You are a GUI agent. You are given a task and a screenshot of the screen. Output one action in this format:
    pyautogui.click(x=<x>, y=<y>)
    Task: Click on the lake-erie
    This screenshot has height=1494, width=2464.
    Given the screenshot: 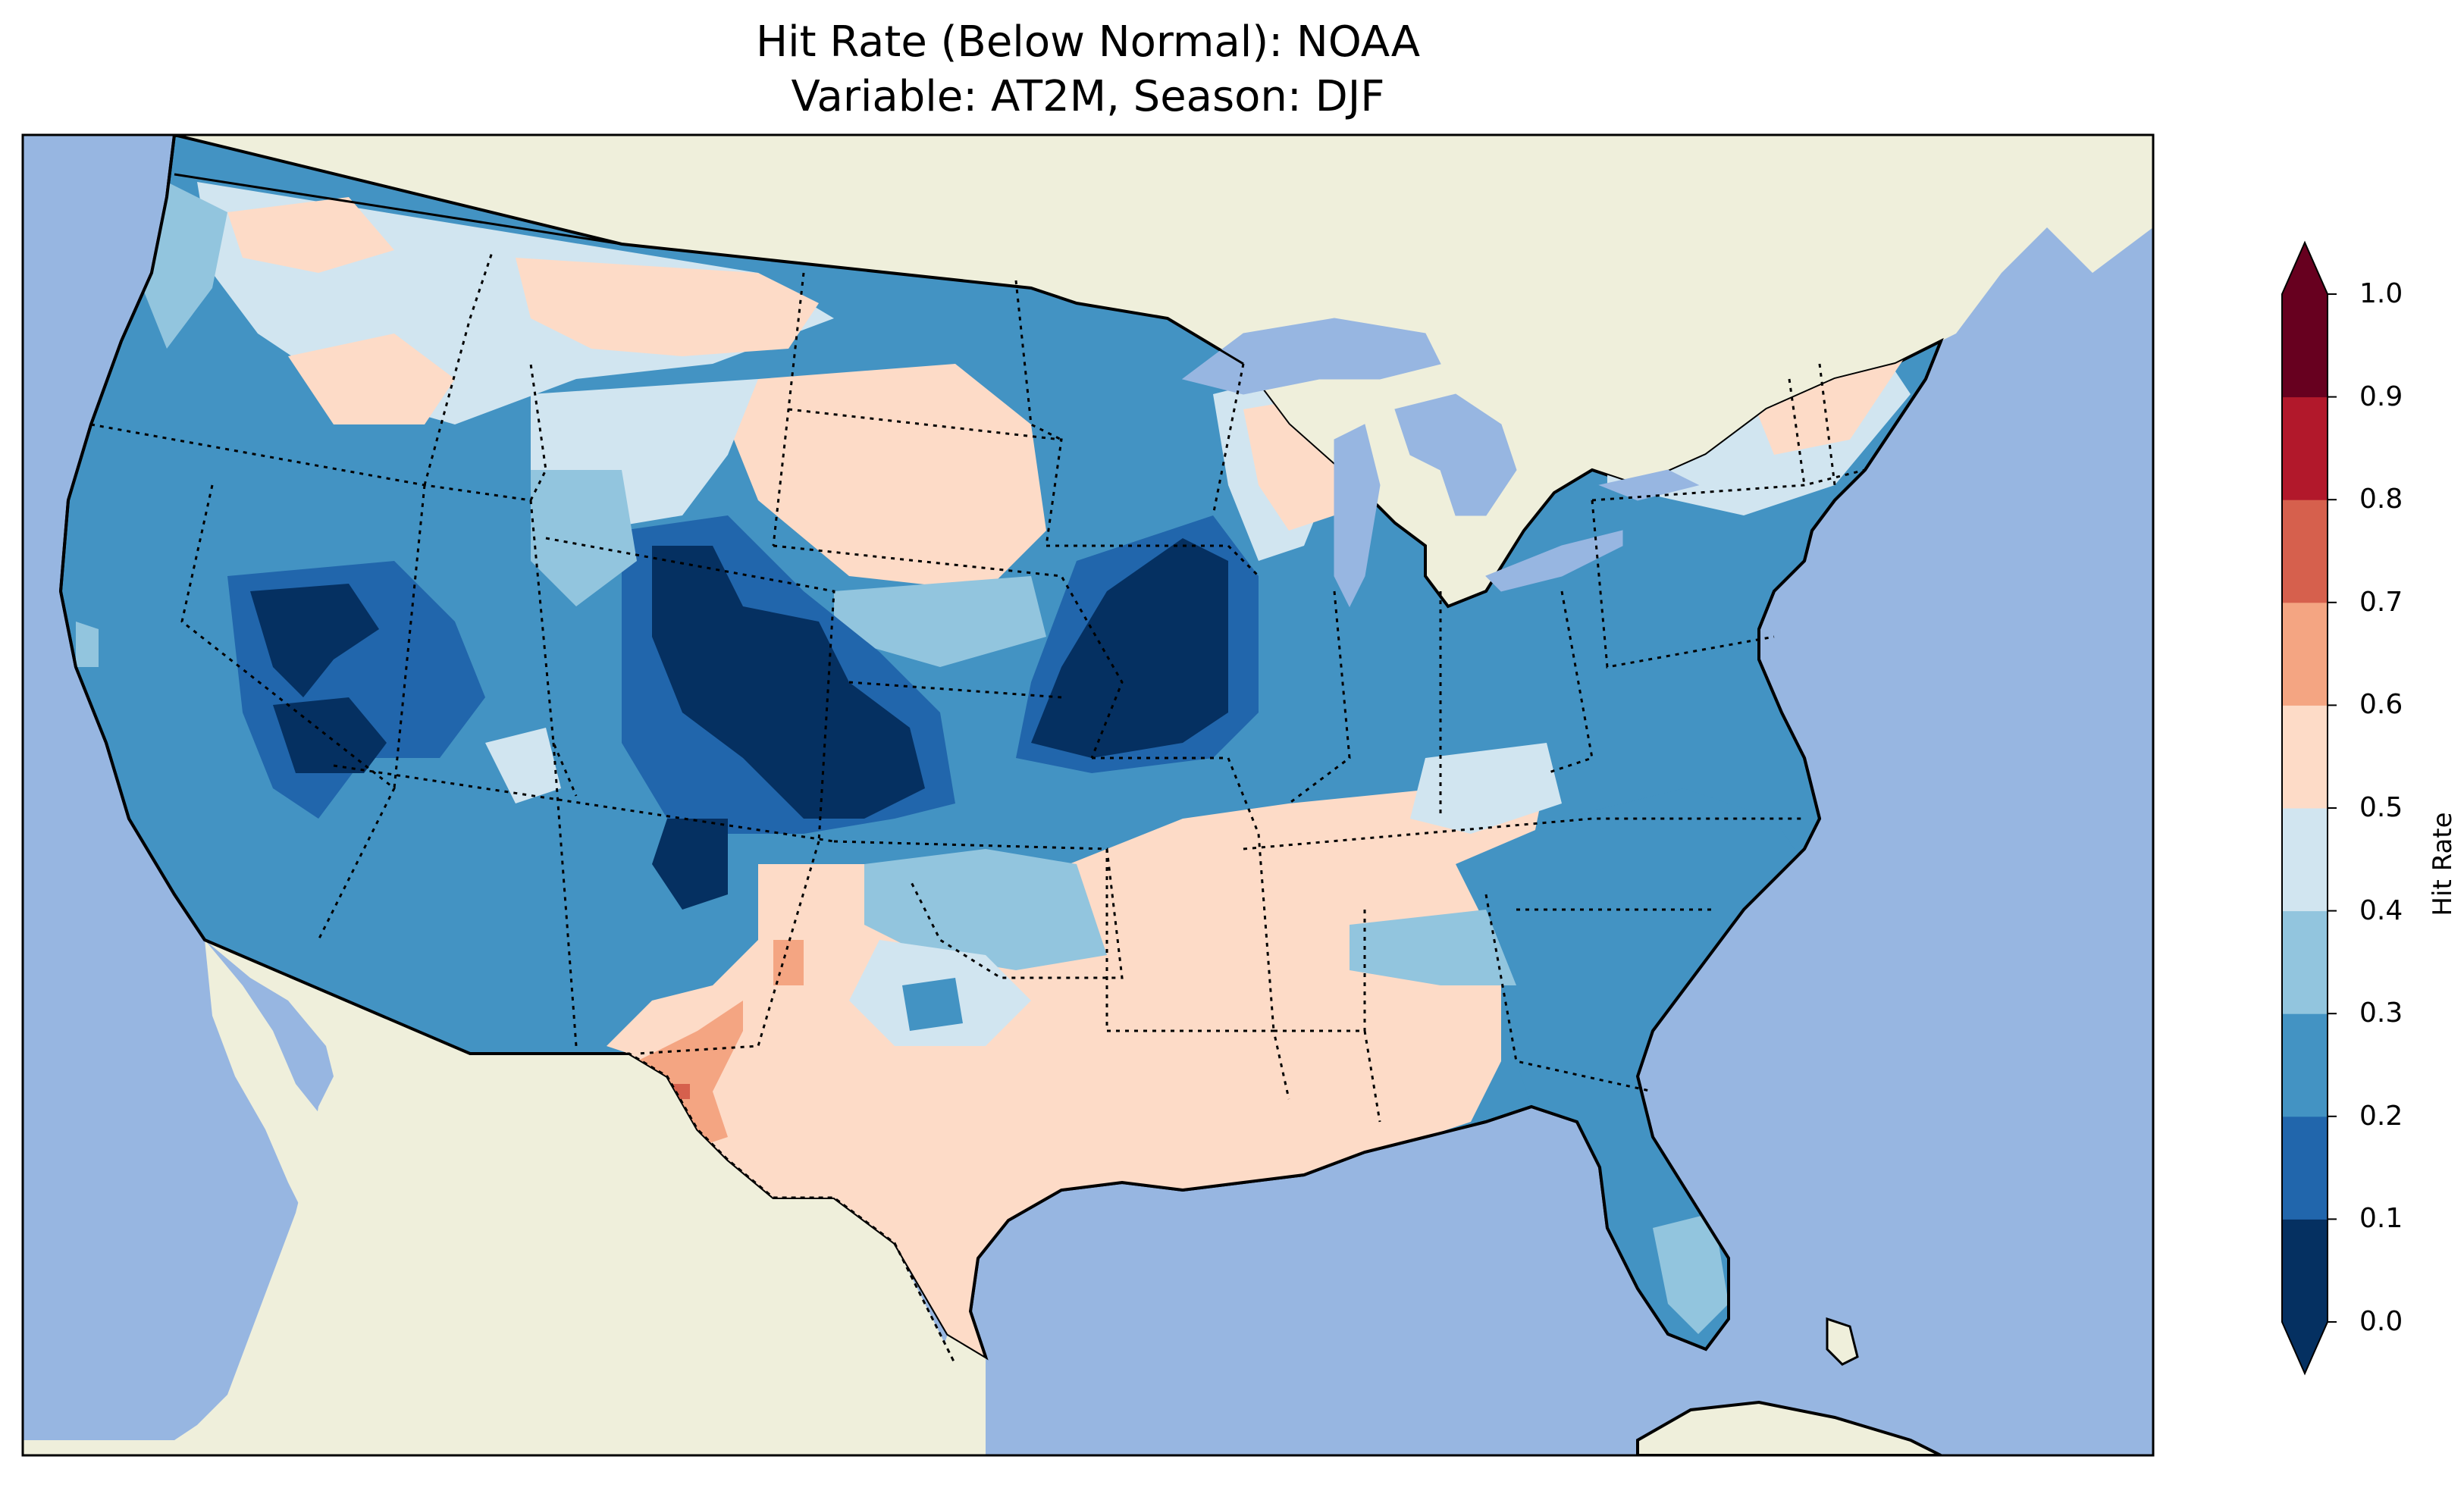 What is the action you would take?
    pyautogui.click(x=1554, y=561)
    